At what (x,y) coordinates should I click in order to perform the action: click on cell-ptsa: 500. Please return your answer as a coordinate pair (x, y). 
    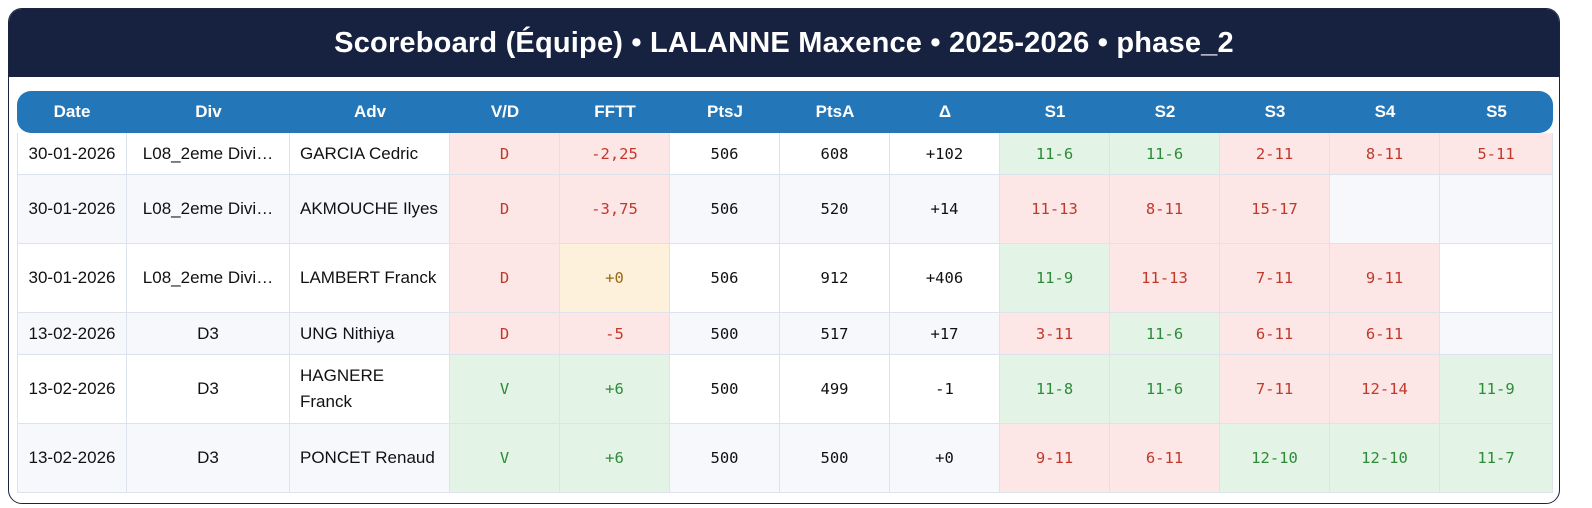
    Looking at the image, I should click on (835, 458).